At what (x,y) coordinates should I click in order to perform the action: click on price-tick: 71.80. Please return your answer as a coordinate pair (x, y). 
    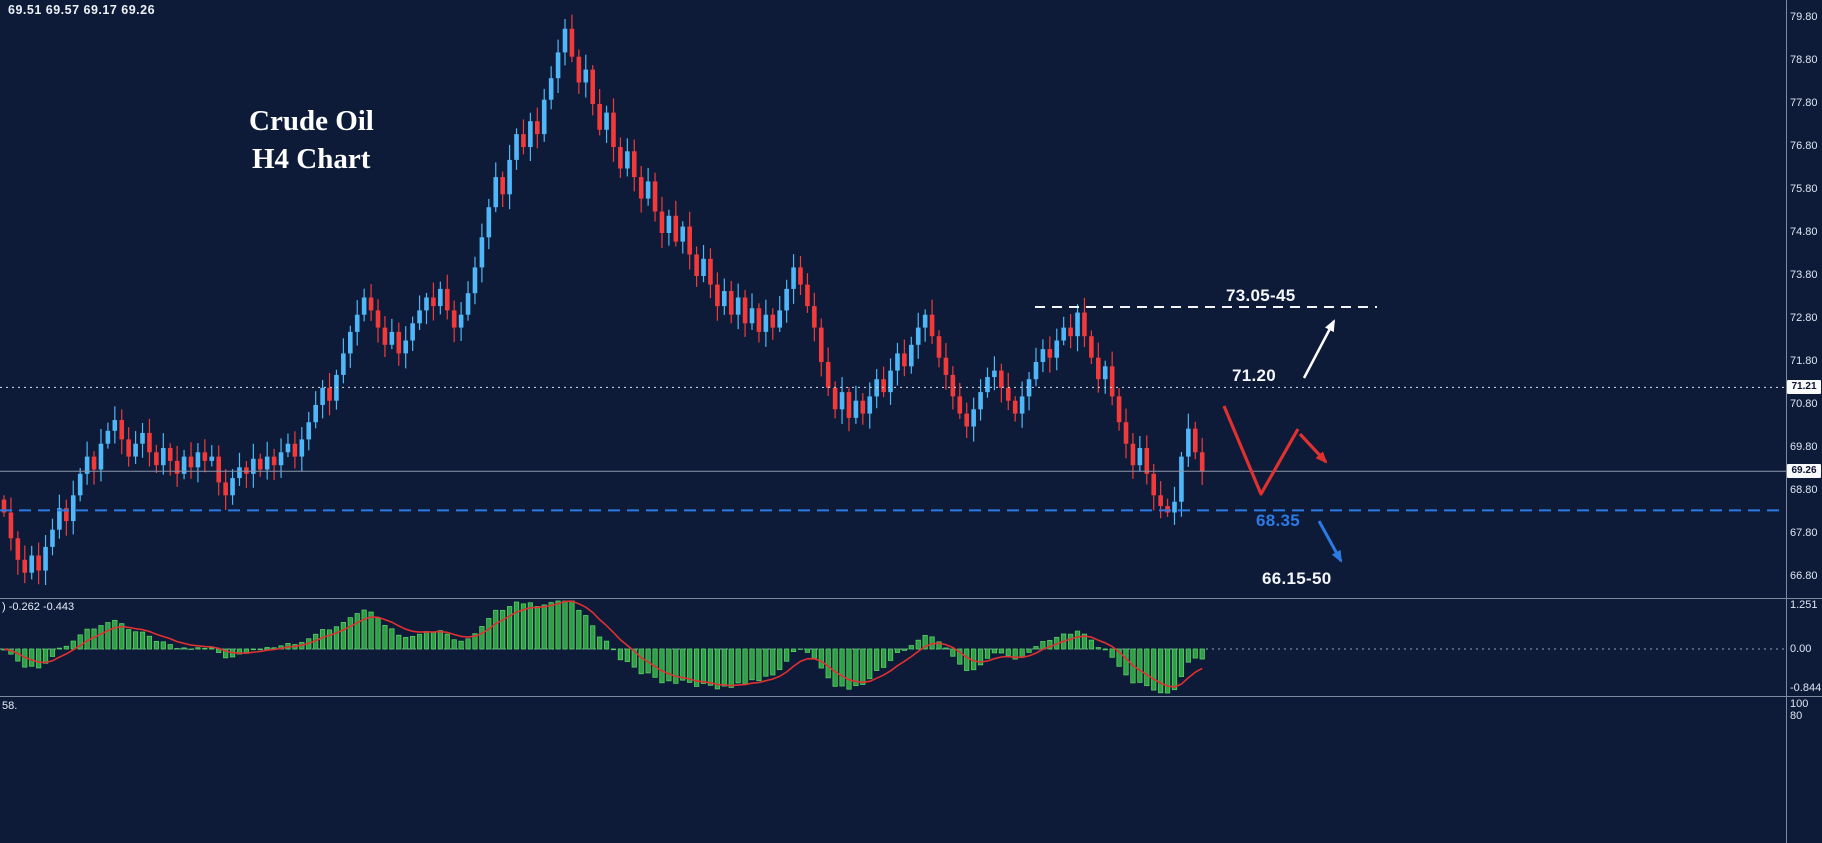
    Looking at the image, I should click on (1804, 361).